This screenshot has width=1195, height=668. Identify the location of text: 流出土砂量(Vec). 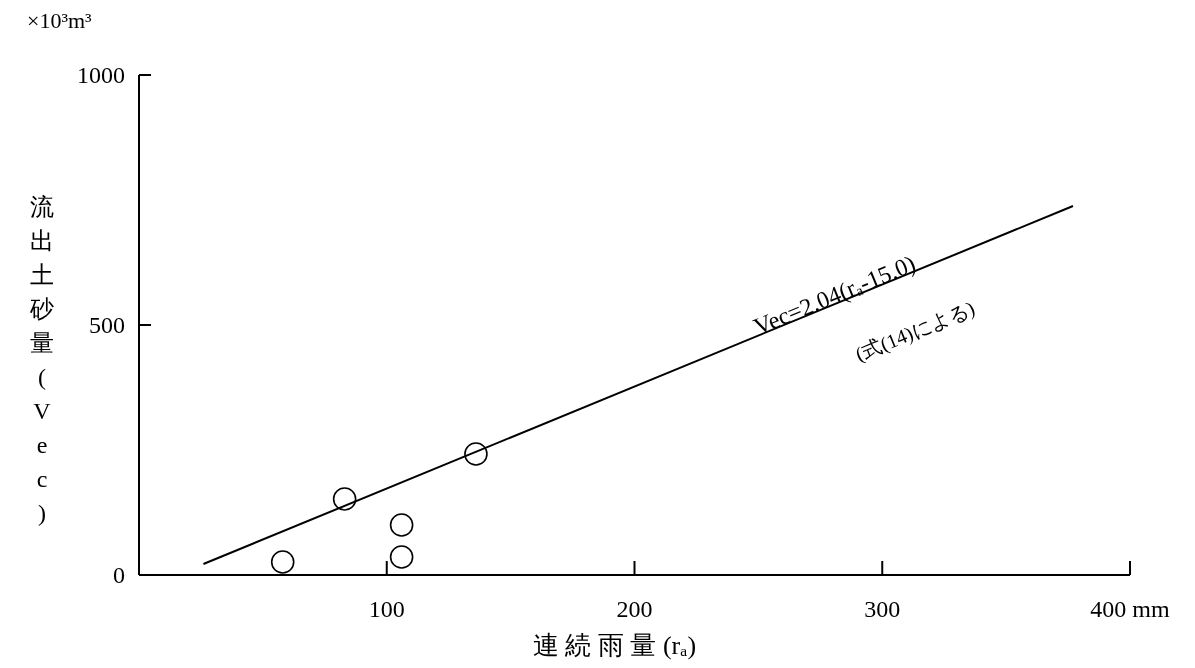
(42, 360).